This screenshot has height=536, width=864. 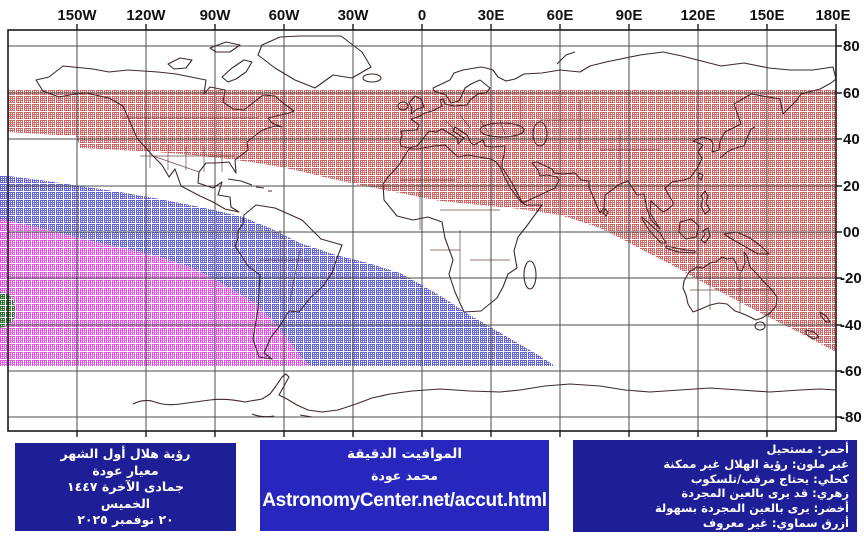 What do you see at coordinates (285, 15) in the screenshot?
I see `longitude-label: 60W` at bounding box center [285, 15].